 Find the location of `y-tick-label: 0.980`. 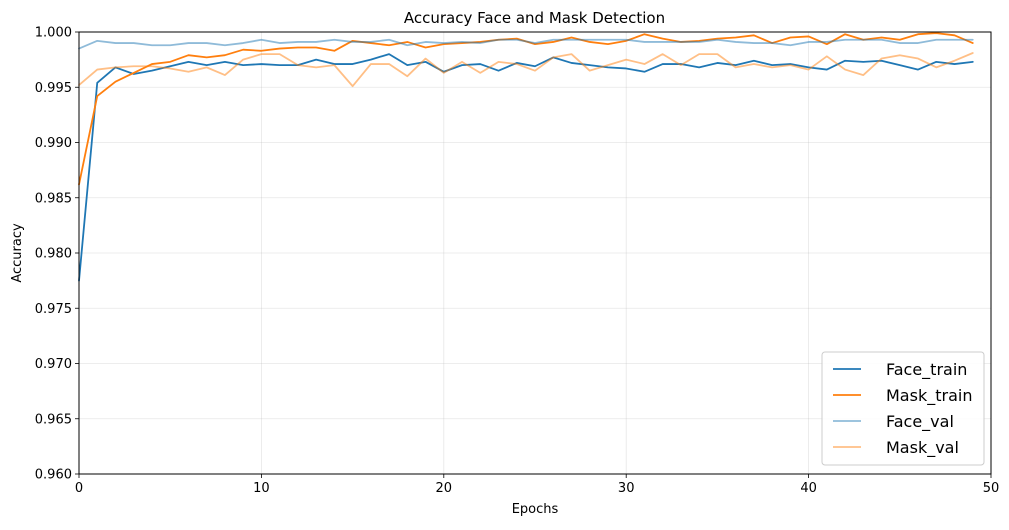

y-tick-label: 0.980 is located at coordinates (53, 254).